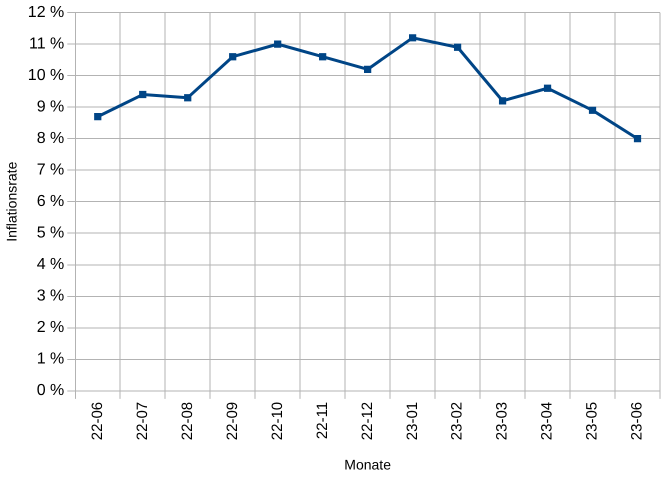  Describe the element at coordinates (592, 421) in the screenshot. I see `x-tick-label: 23-05` at that location.